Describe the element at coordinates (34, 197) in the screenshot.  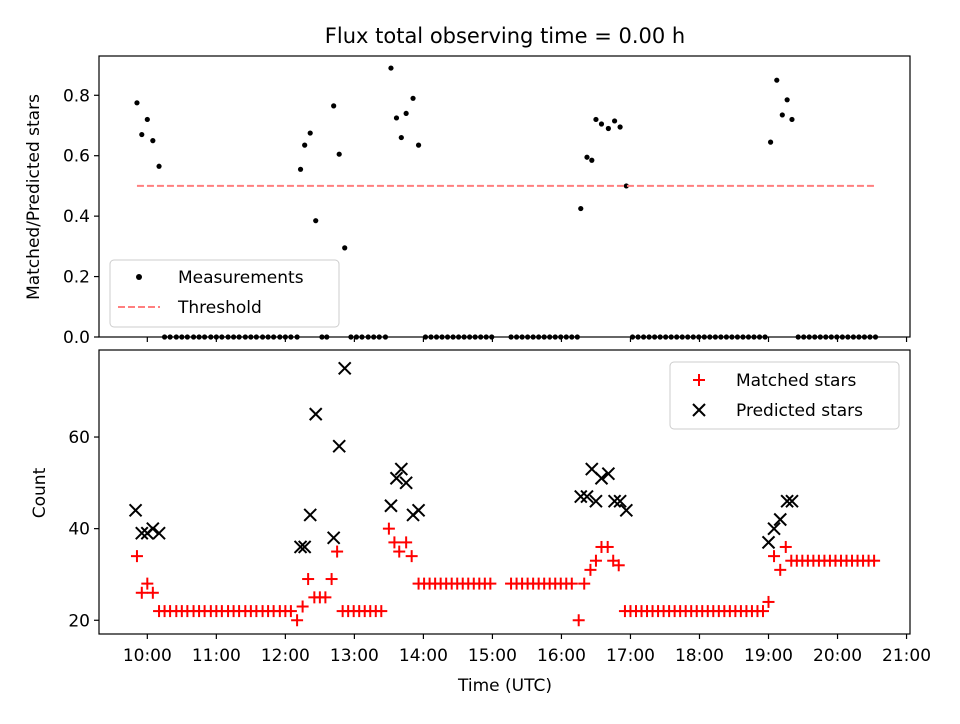
I see `top-y-axis-label: Matched/Predicted stars` at that location.